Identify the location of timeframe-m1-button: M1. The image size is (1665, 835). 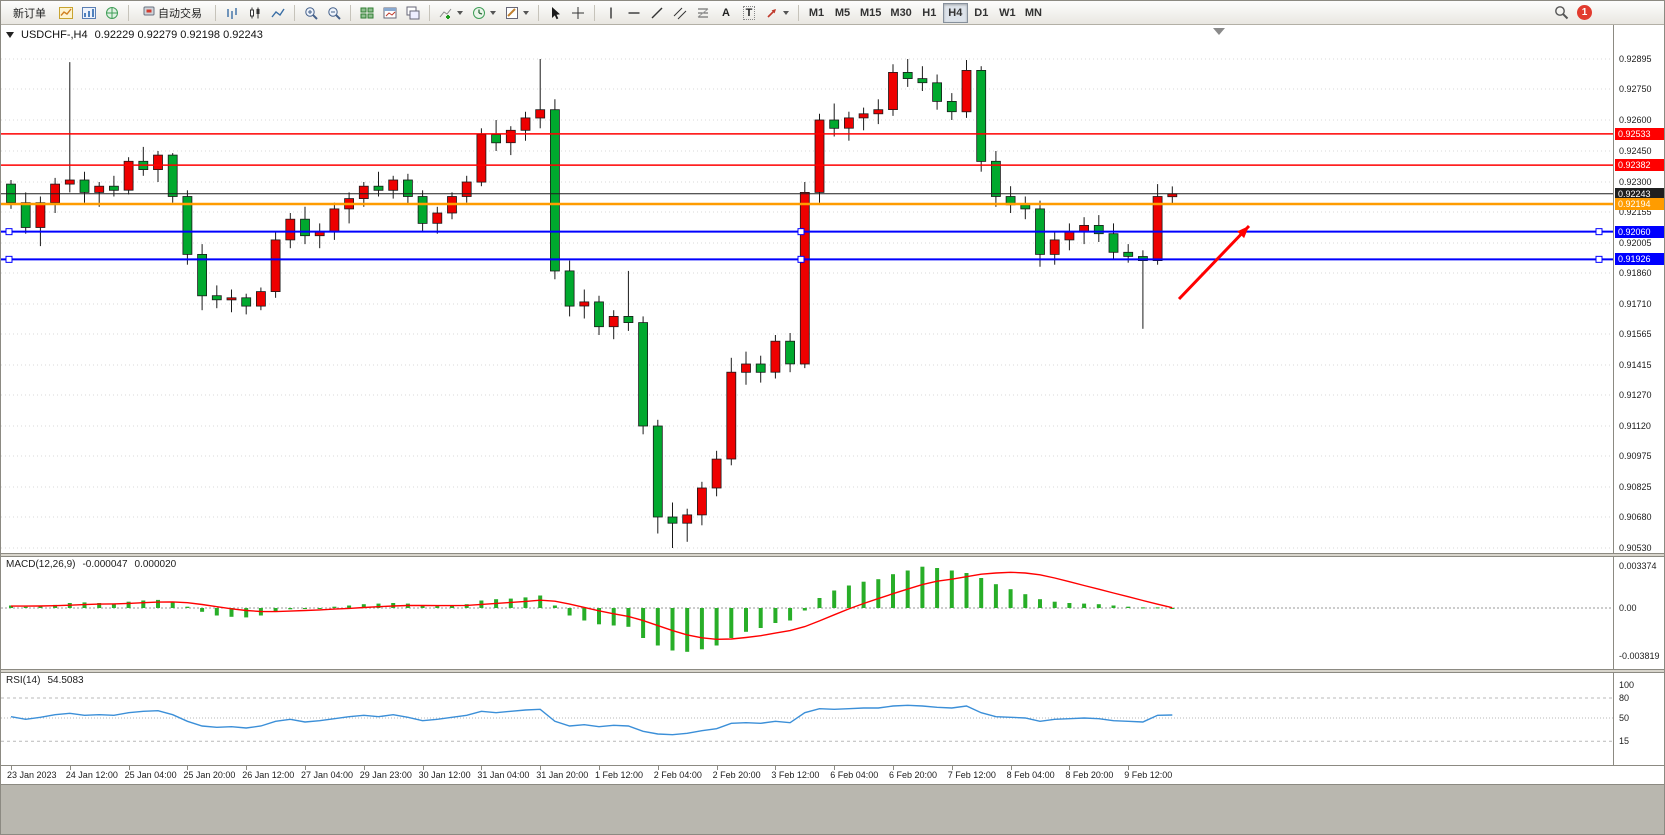
(816, 13).